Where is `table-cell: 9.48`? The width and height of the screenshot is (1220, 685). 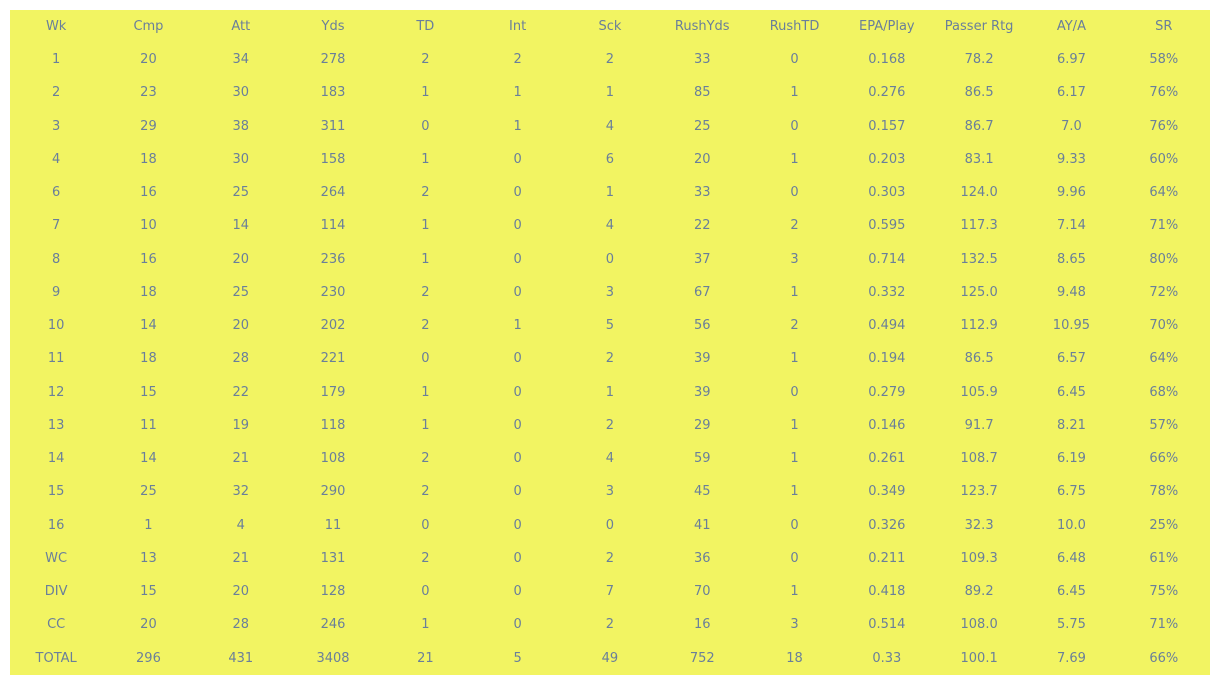 table-cell: 9.48 is located at coordinates (1071, 292).